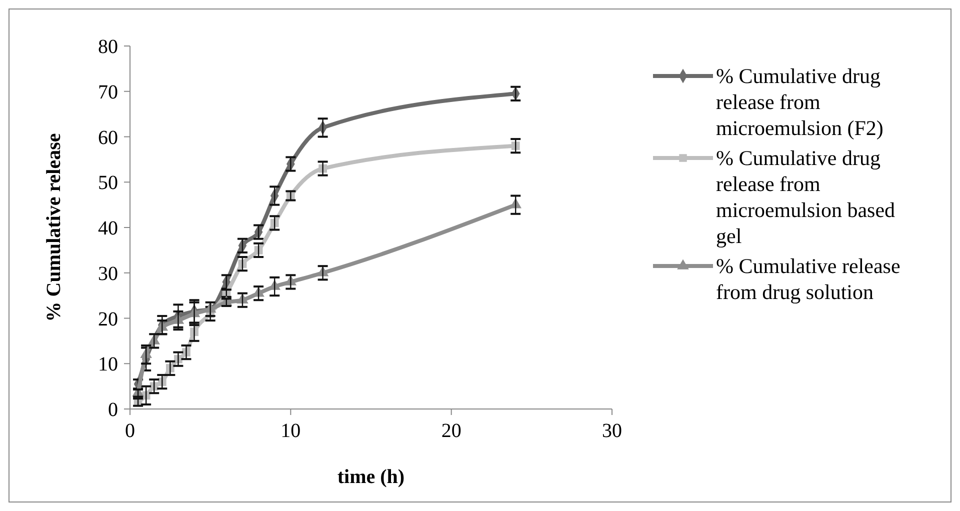 The height and width of the screenshot is (511, 960). I want to click on y-tick-label: 0, so click(113, 410).